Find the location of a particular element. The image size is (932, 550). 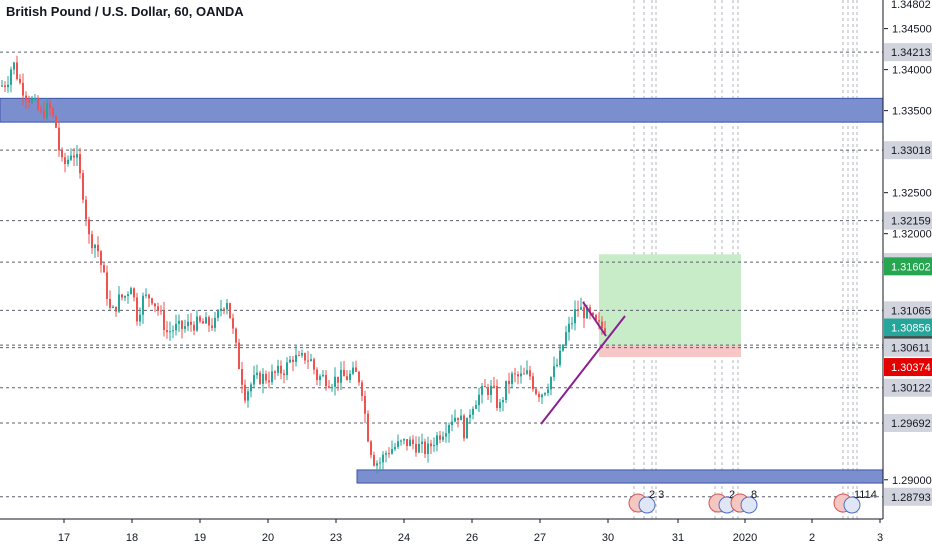

y-tick-label: 1.33500 is located at coordinates (912, 112).